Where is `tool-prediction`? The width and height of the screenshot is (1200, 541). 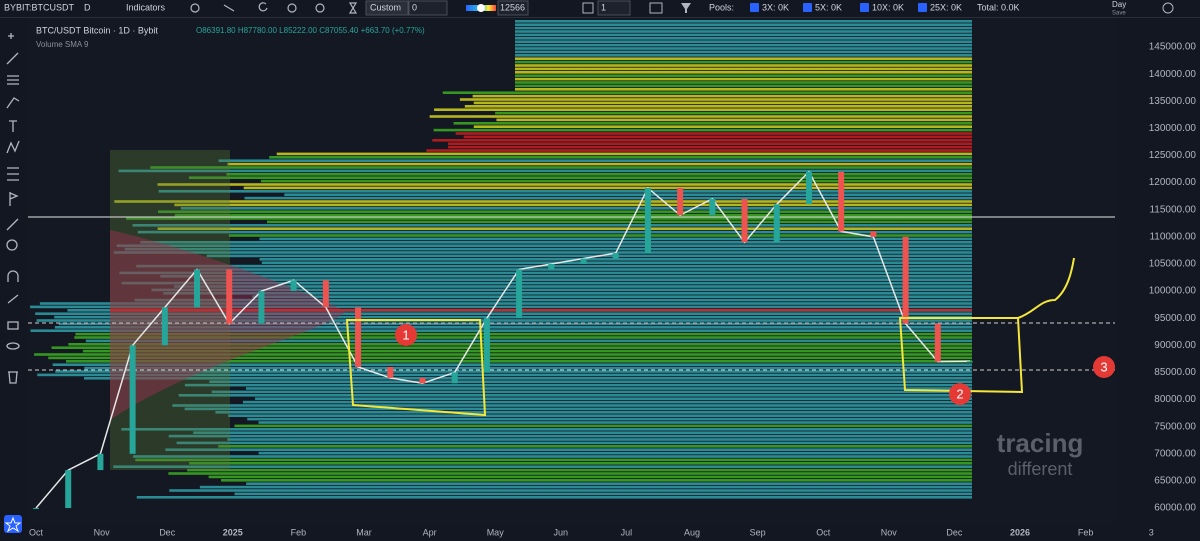
tool-prediction is located at coordinates (13, 174).